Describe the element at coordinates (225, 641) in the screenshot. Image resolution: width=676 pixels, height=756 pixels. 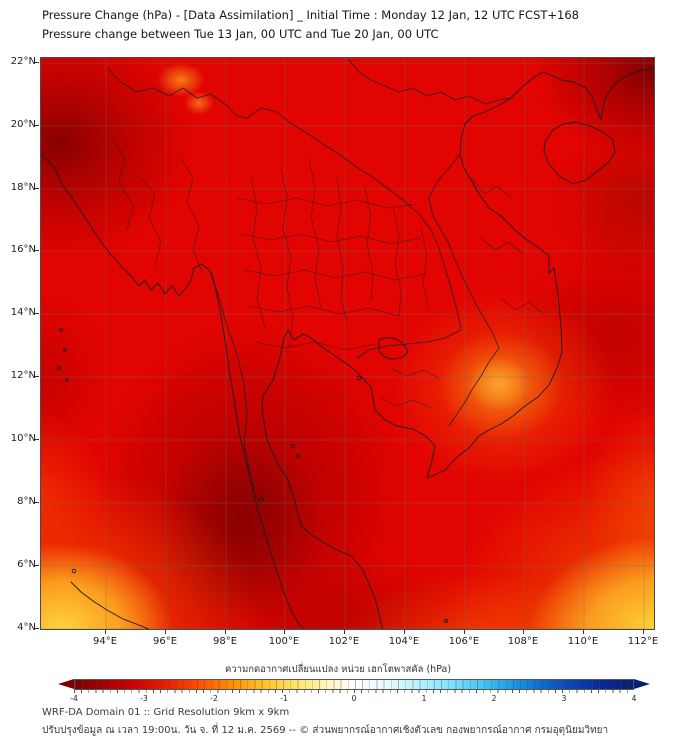
I see `x-axis-label: 98°E` at that location.